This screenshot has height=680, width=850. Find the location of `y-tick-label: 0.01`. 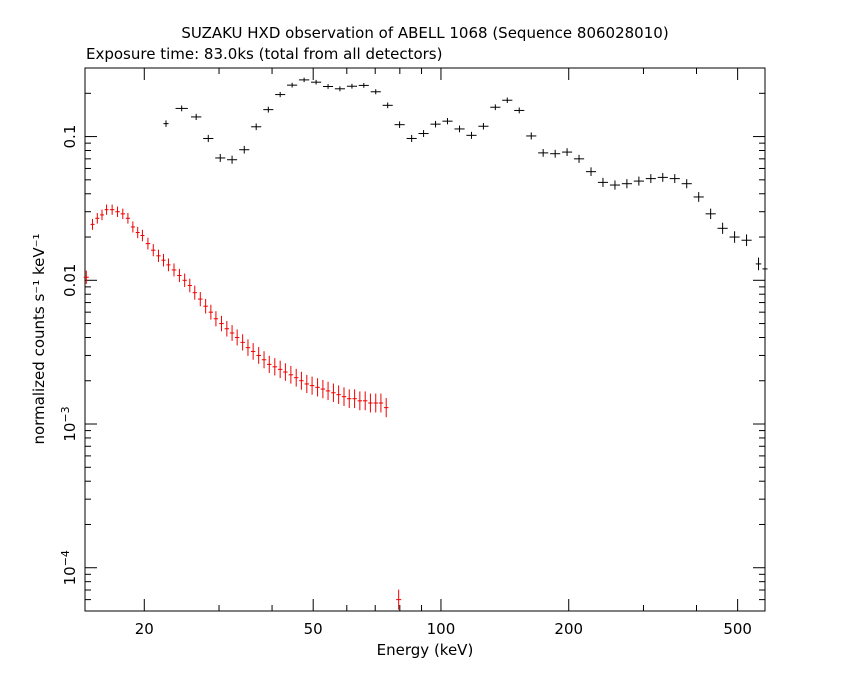

y-tick-label: 0.01 is located at coordinates (70, 280).